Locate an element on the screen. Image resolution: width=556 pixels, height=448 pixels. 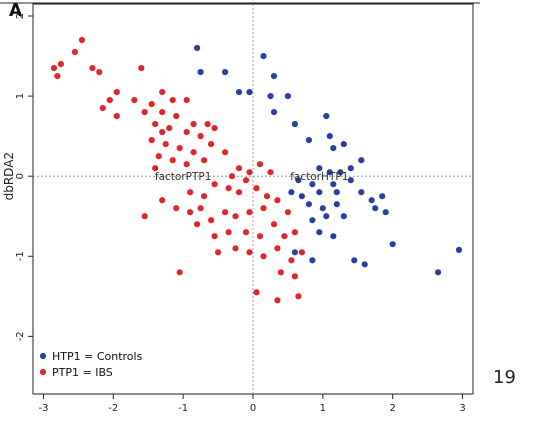
x-tick-label: 0 is located at coordinates (253, 408).